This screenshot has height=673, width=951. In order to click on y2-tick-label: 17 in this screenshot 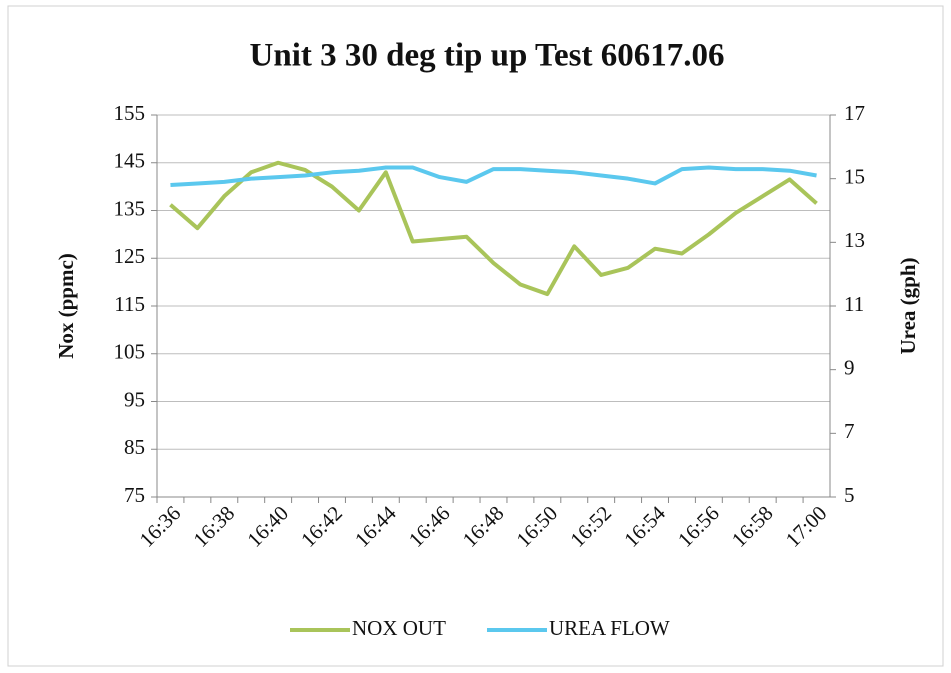, I will do `click(854, 113)`.